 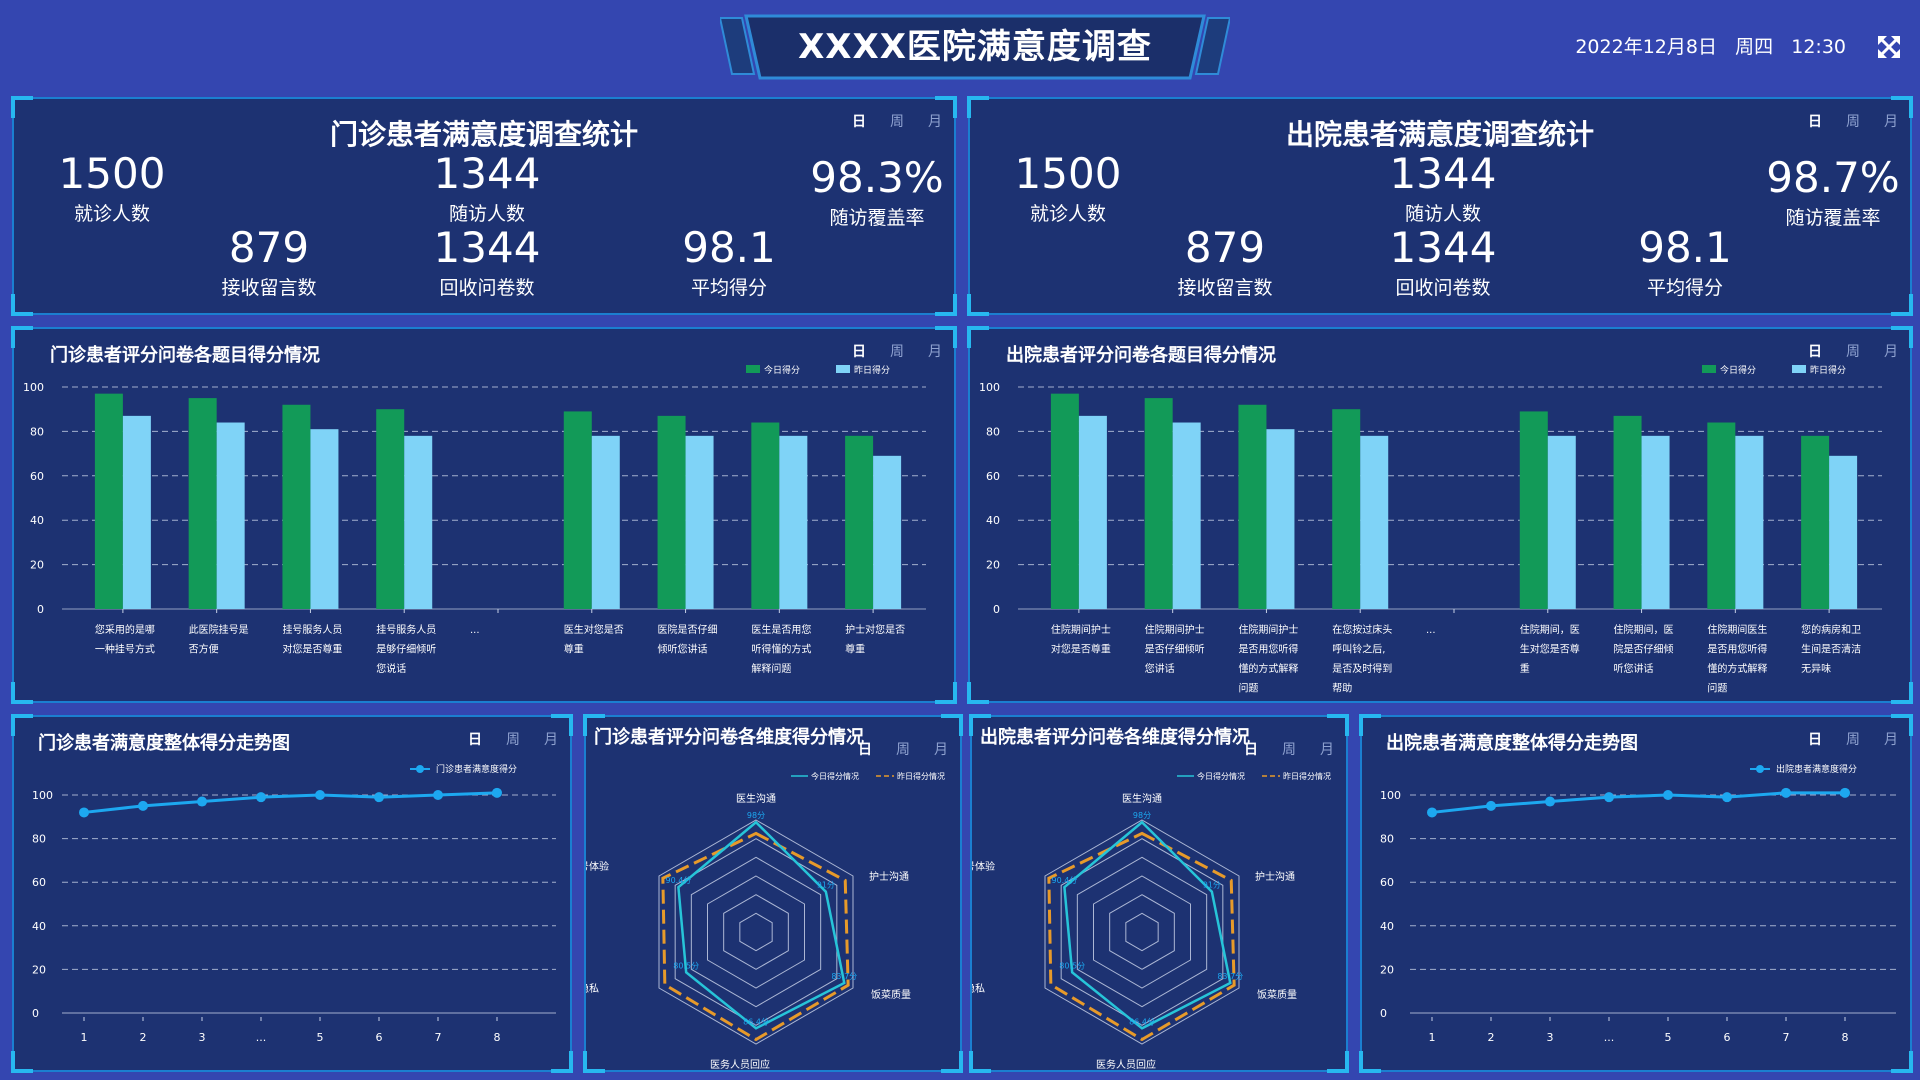 I want to click on chart-legend: 今日得分 昨日得分, so click(x=818, y=370).